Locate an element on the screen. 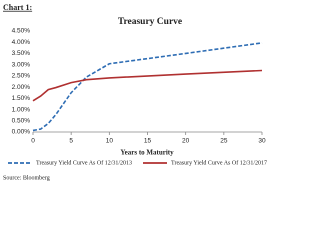 The height and width of the screenshot is (240, 320). x-tick-label: 5 is located at coordinates (71, 141).